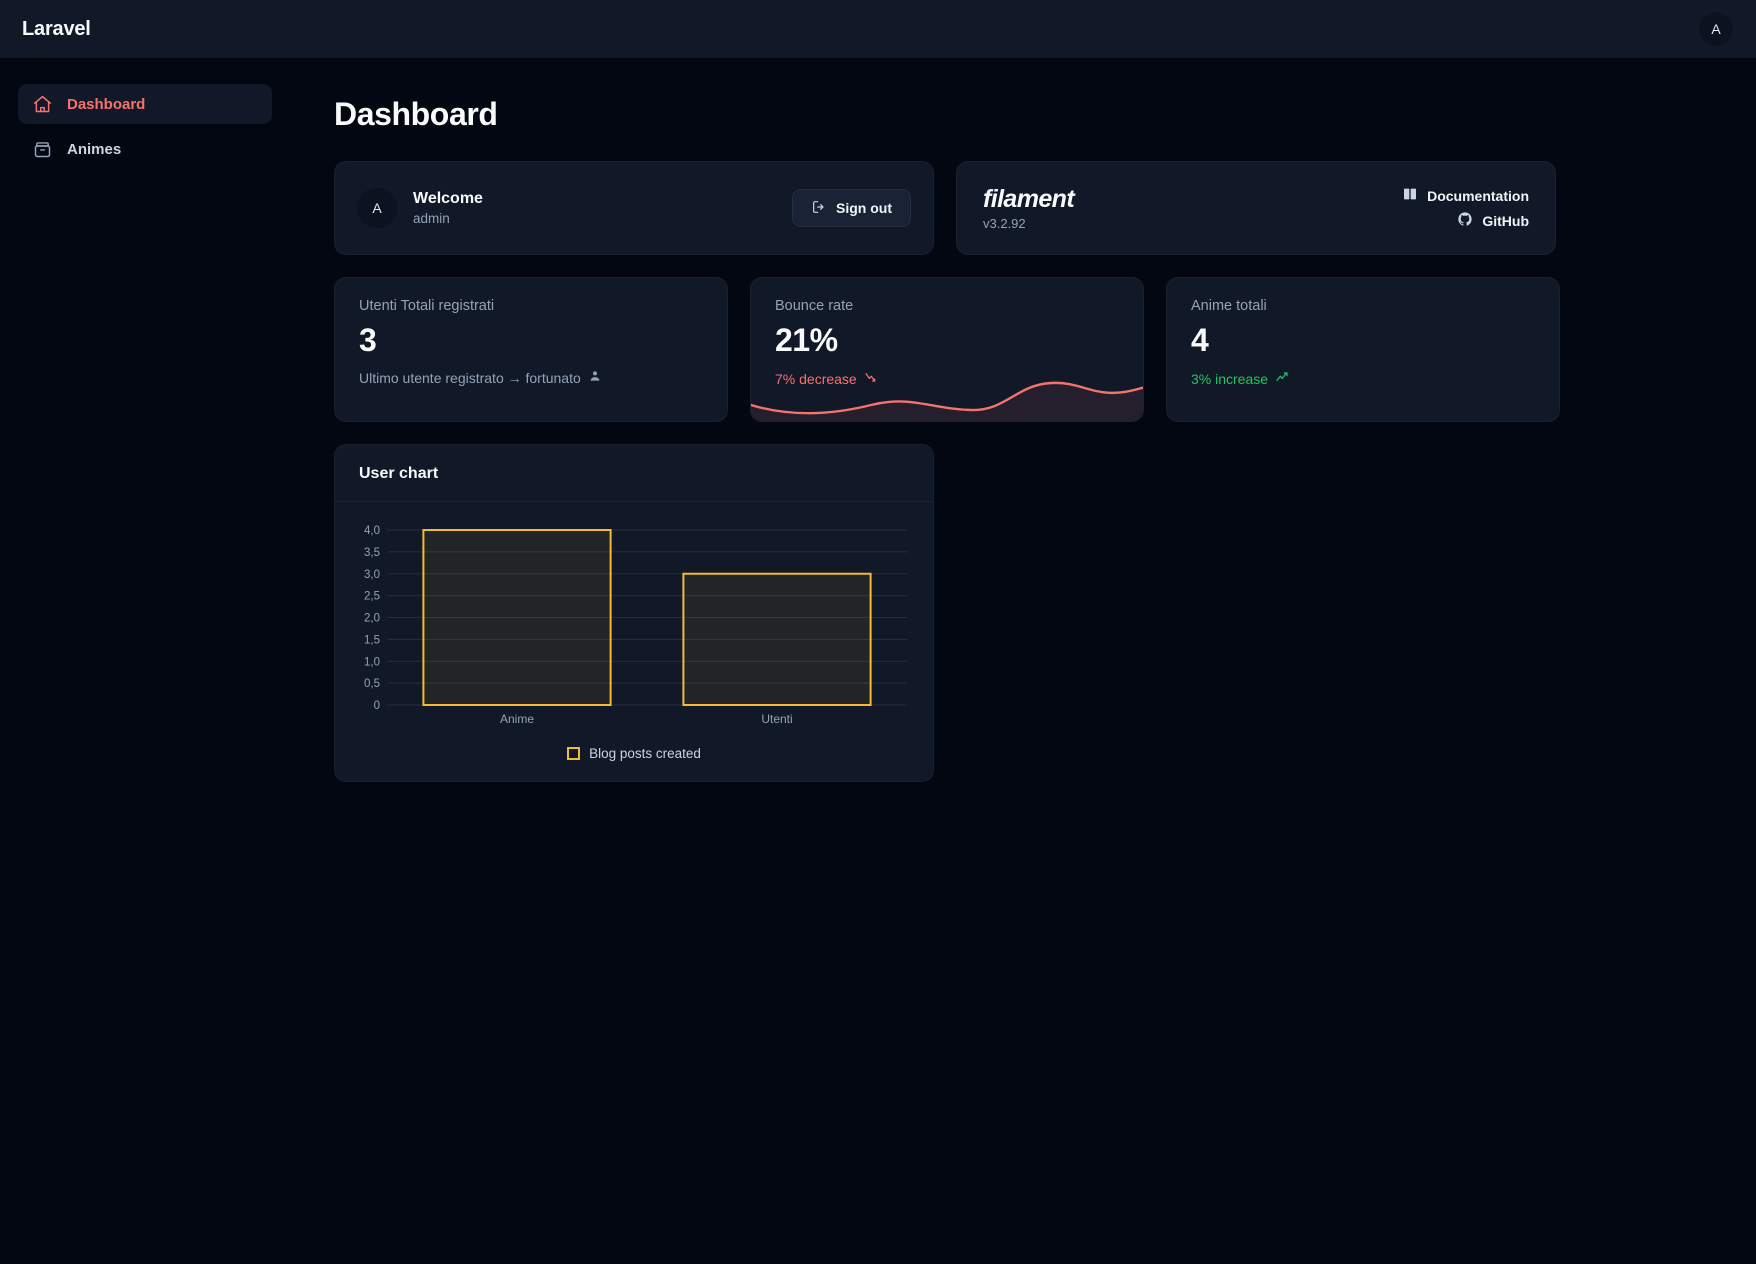 This screenshot has width=1756, height=1264. I want to click on home-icon, so click(42, 104).